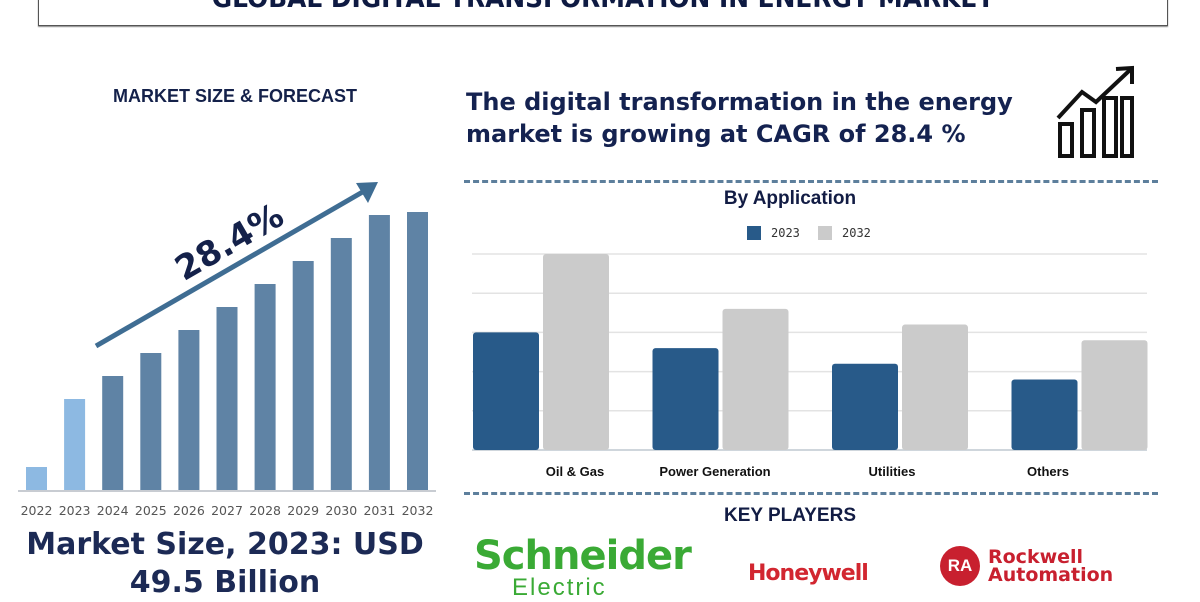 The width and height of the screenshot is (1200, 602). Describe the element at coordinates (303, 376) in the screenshot. I see `bar-2029` at that location.